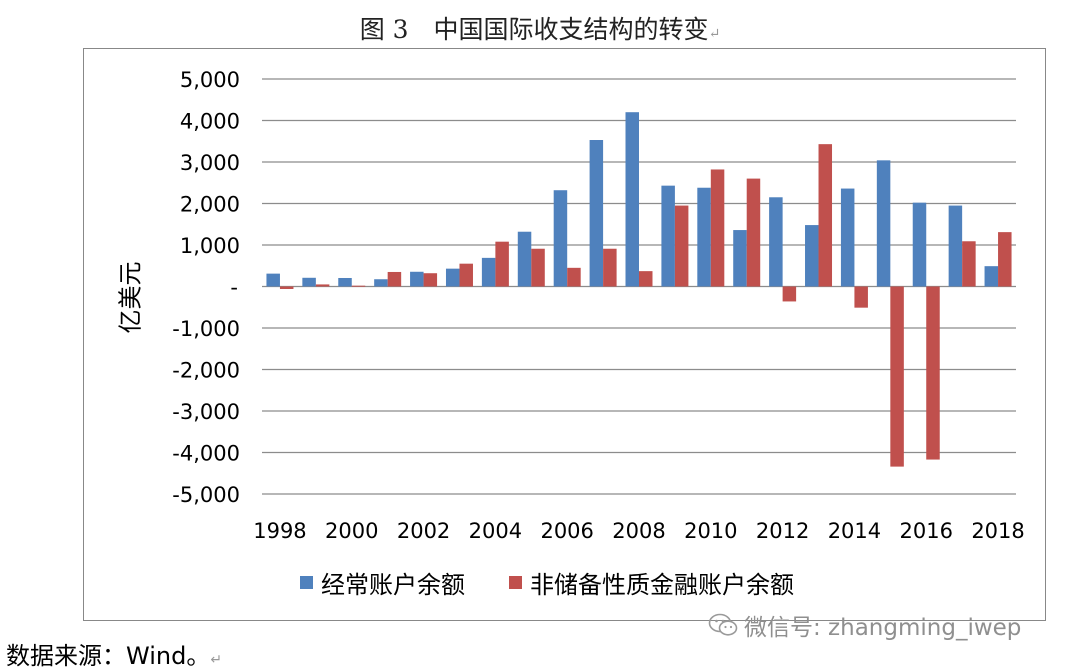 The height and width of the screenshot is (672, 1080). Describe the element at coordinates (130, 297) in the screenshot. I see `y-axis-label-text: 亿美元` at that location.